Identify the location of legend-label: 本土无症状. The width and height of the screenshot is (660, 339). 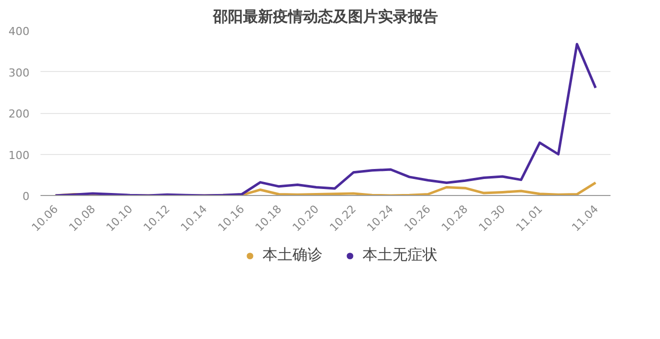
(400, 255).